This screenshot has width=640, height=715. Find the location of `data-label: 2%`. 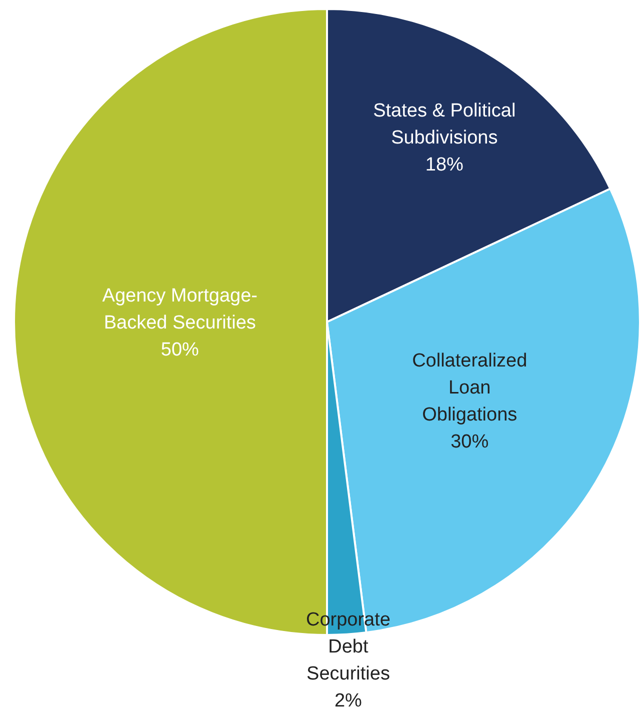

data-label: 2% is located at coordinates (348, 701).